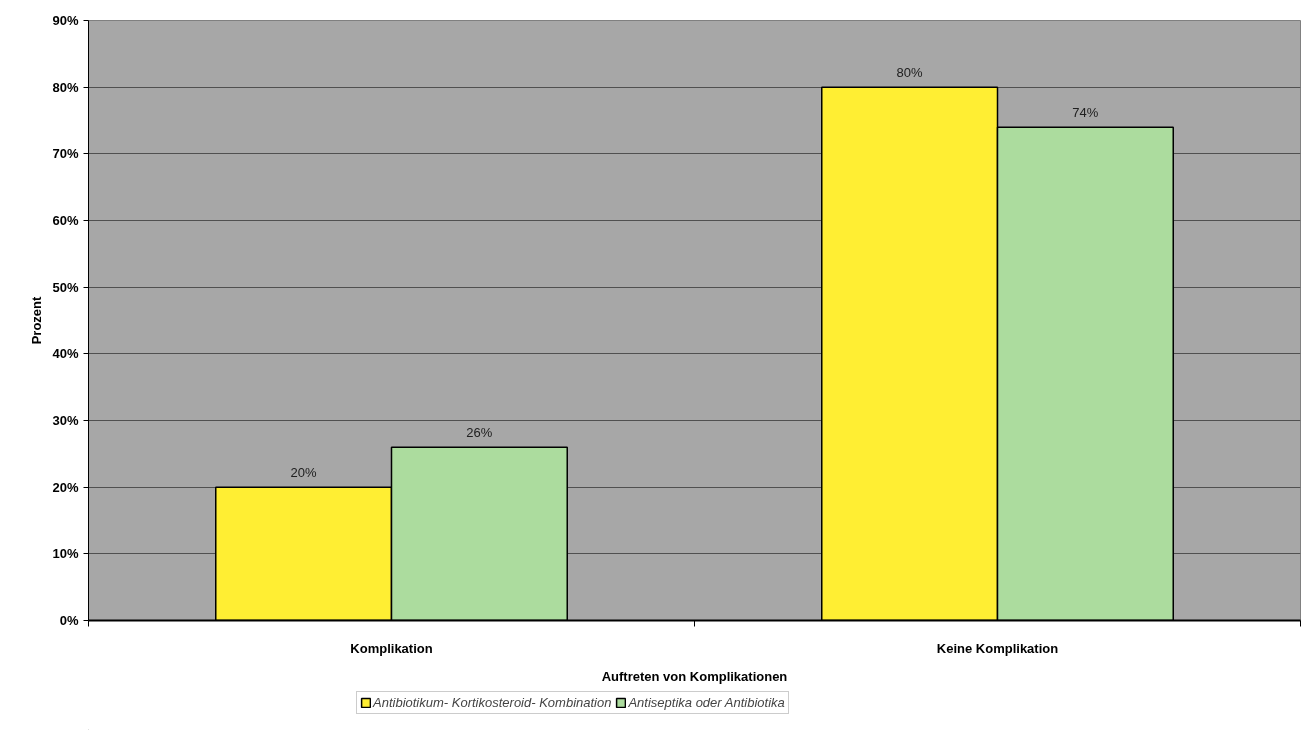 The height and width of the screenshot is (741, 1310). What do you see at coordinates (65, 354) in the screenshot?
I see `y-tick-label: 40%` at bounding box center [65, 354].